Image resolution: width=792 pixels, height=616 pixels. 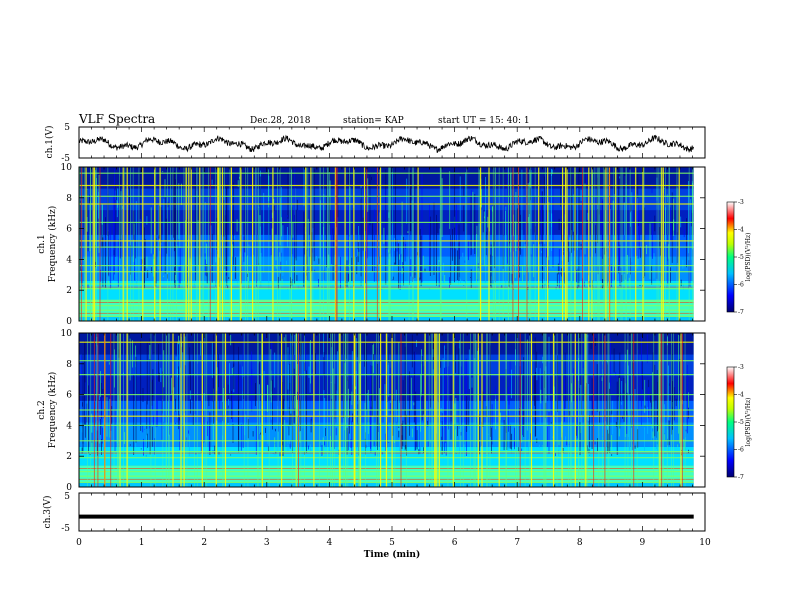 What do you see at coordinates (730, 257) in the screenshot?
I see `ch1-colorbar-scale` at bounding box center [730, 257].